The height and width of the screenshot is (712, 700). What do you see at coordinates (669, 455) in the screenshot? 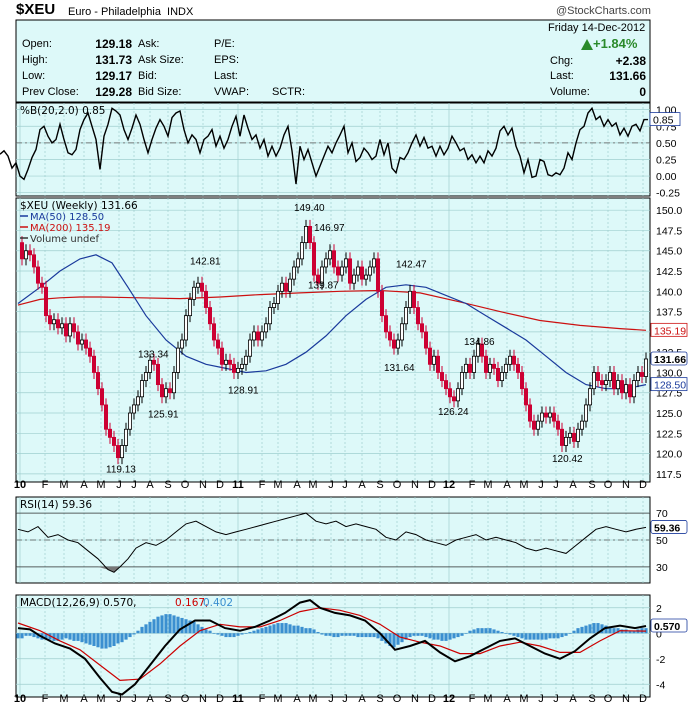
I see `y-tick-label: 120.0` at bounding box center [669, 455].